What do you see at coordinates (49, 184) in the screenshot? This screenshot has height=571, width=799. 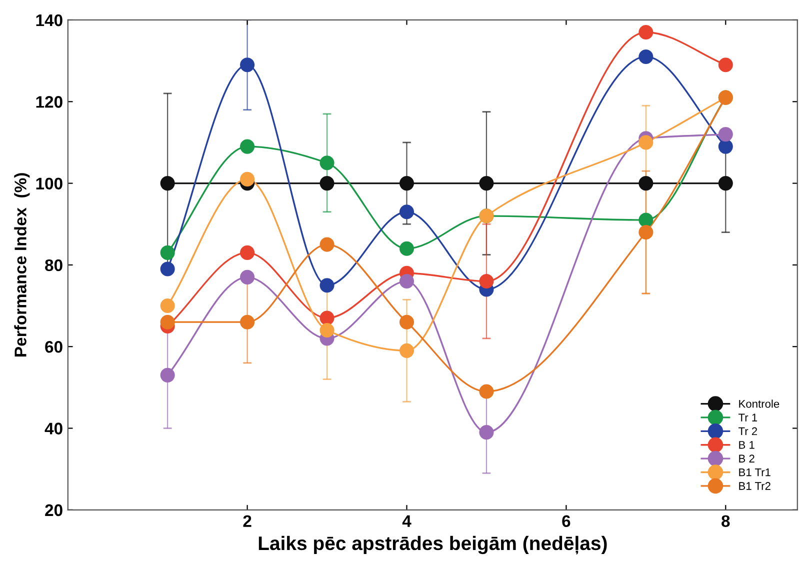 I see `y-tick-label: 100` at bounding box center [49, 184].